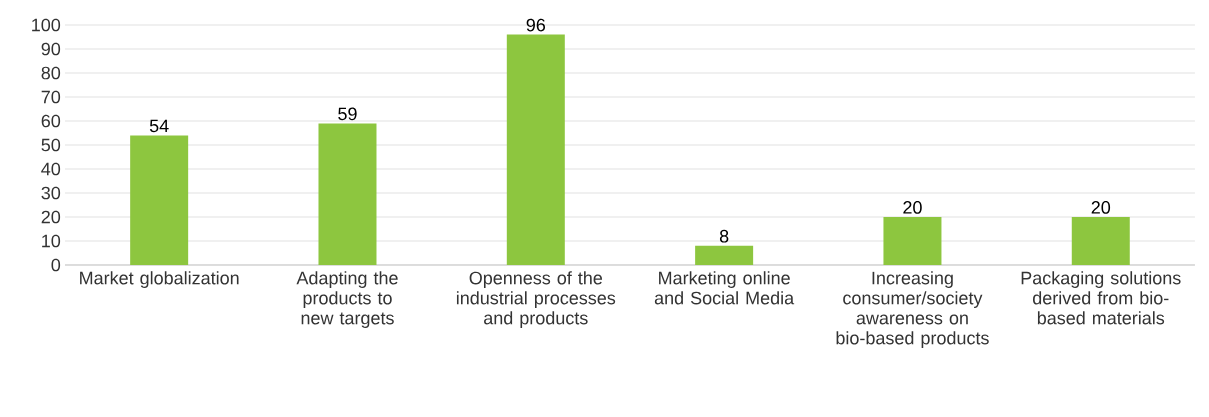 The image size is (1209, 417). I want to click on y-tick-label: 40, so click(51, 169).